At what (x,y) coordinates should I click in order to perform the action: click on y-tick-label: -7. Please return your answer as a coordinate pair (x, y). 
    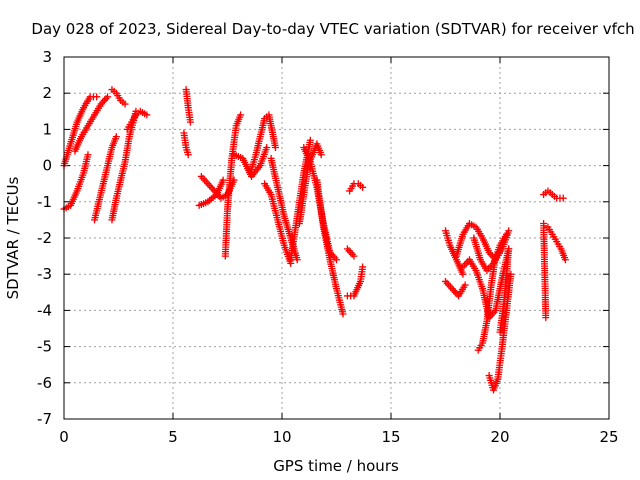
    Looking at the image, I should click on (44, 419).